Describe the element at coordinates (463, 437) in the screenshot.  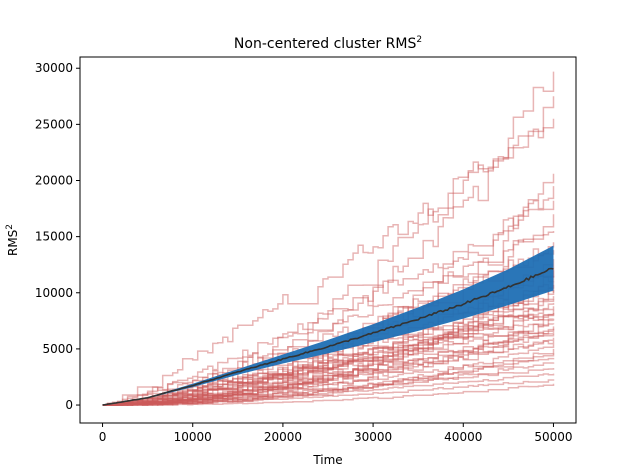
I see `x-tick-label: 40000` at that location.